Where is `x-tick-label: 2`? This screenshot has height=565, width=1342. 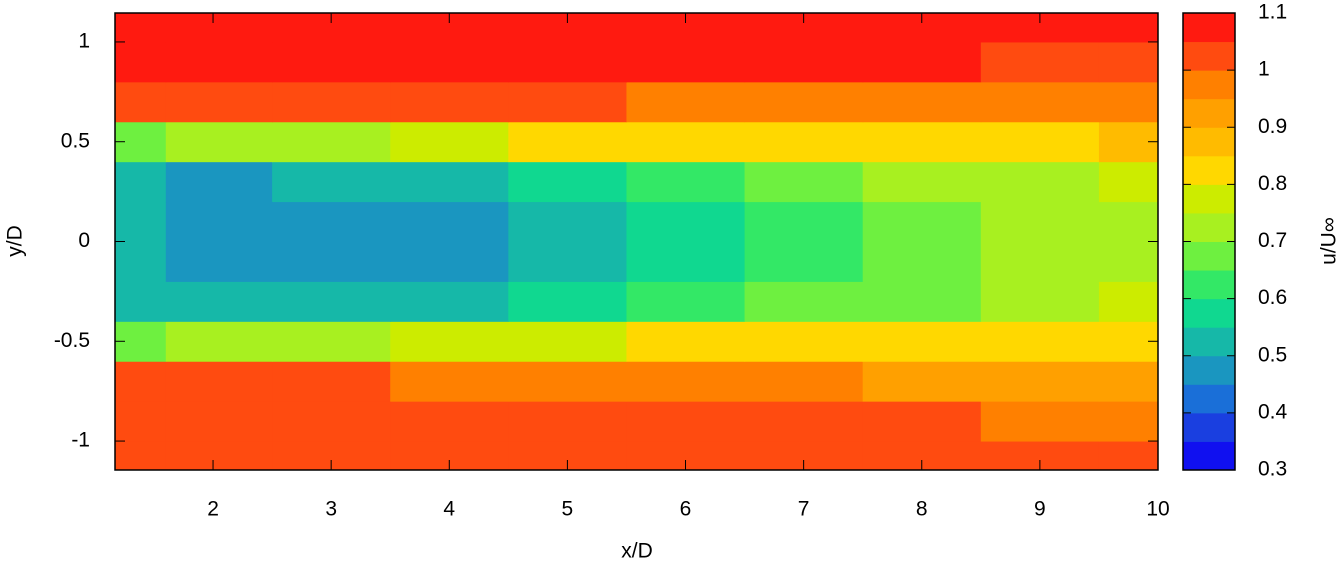 x-tick-label: 2 is located at coordinates (213, 509).